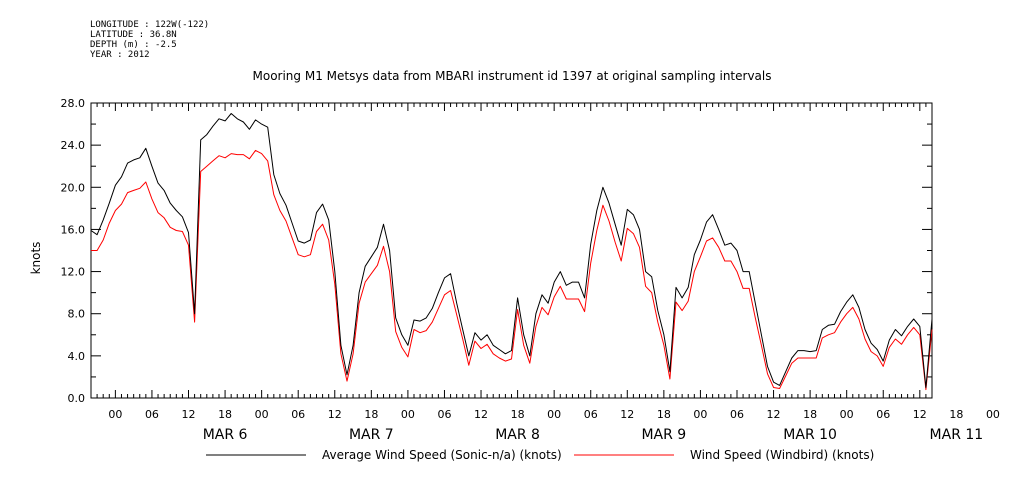 Image resolution: width=1009 pixels, height=504 pixels. What do you see at coordinates (782, 455) in the screenshot?
I see `legend-label-red: Wind Speed (Windbird) (knots)` at bounding box center [782, 455].